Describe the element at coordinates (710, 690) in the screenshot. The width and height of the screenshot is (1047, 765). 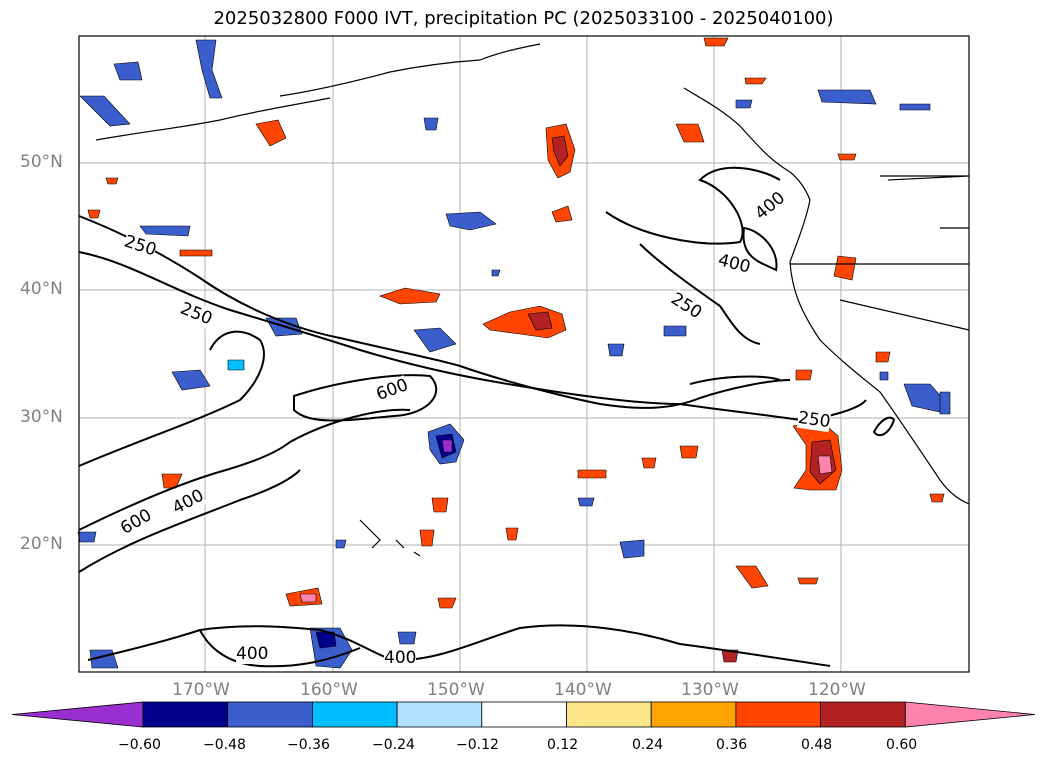
I see `lon-label: 130°W` at that location.